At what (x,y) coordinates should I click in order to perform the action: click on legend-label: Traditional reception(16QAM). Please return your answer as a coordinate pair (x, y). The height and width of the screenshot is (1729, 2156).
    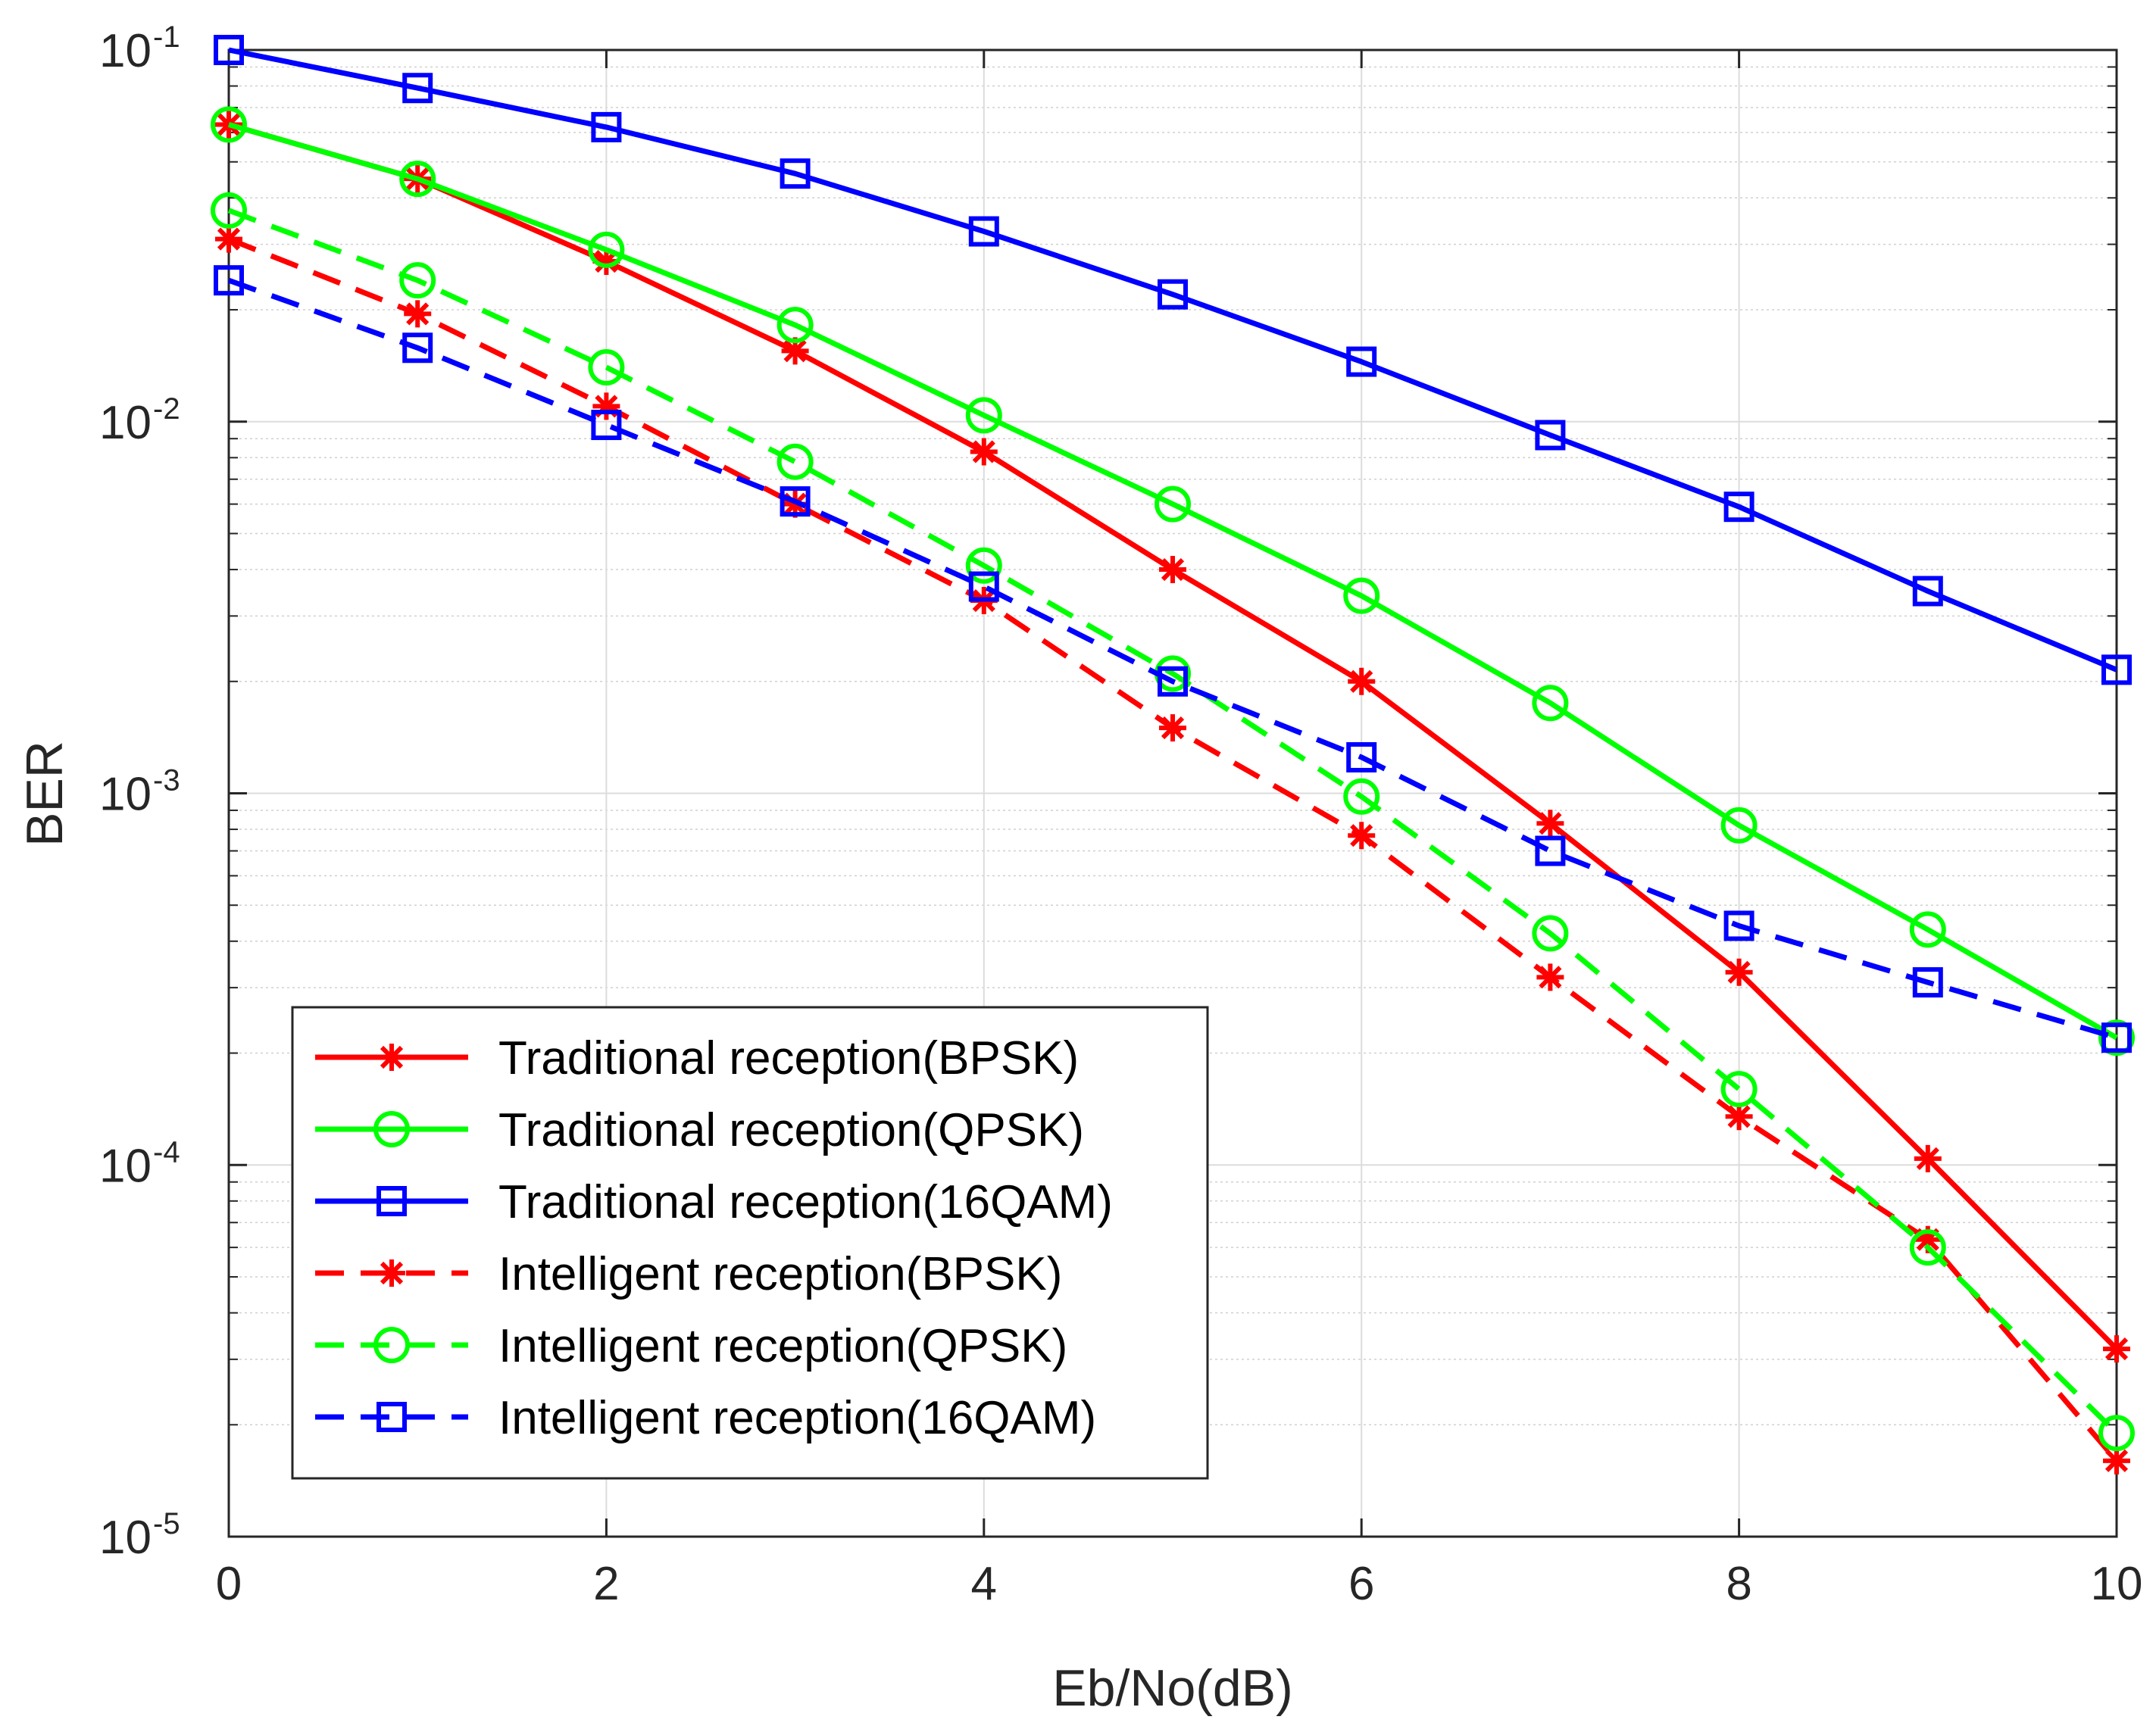
    Looking at the image, I should click on (806, 1202).